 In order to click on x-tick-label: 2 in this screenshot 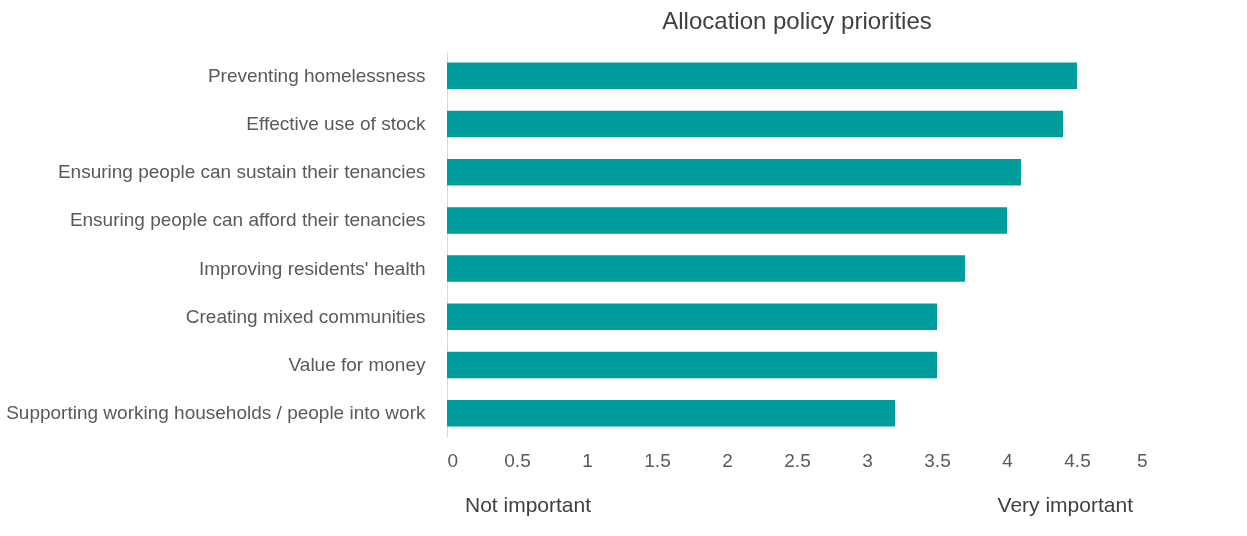, I will do `click(727, 460)`.